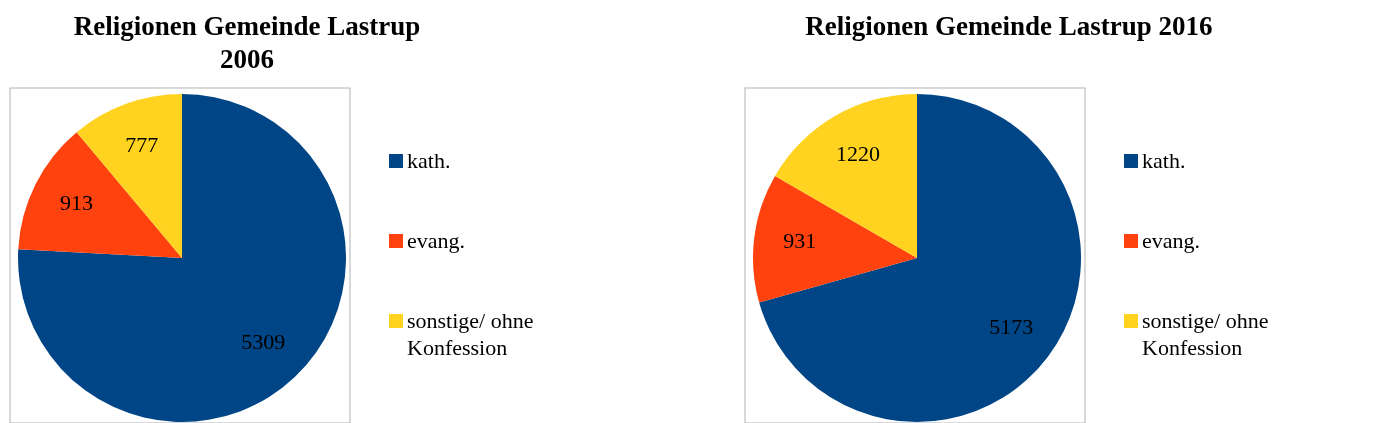 Image resolution: width=1390 pixels, height=423 pixels. Describe the element at coordinates (800, 241) in the screenshot. I see `data-label: 931` at that location.